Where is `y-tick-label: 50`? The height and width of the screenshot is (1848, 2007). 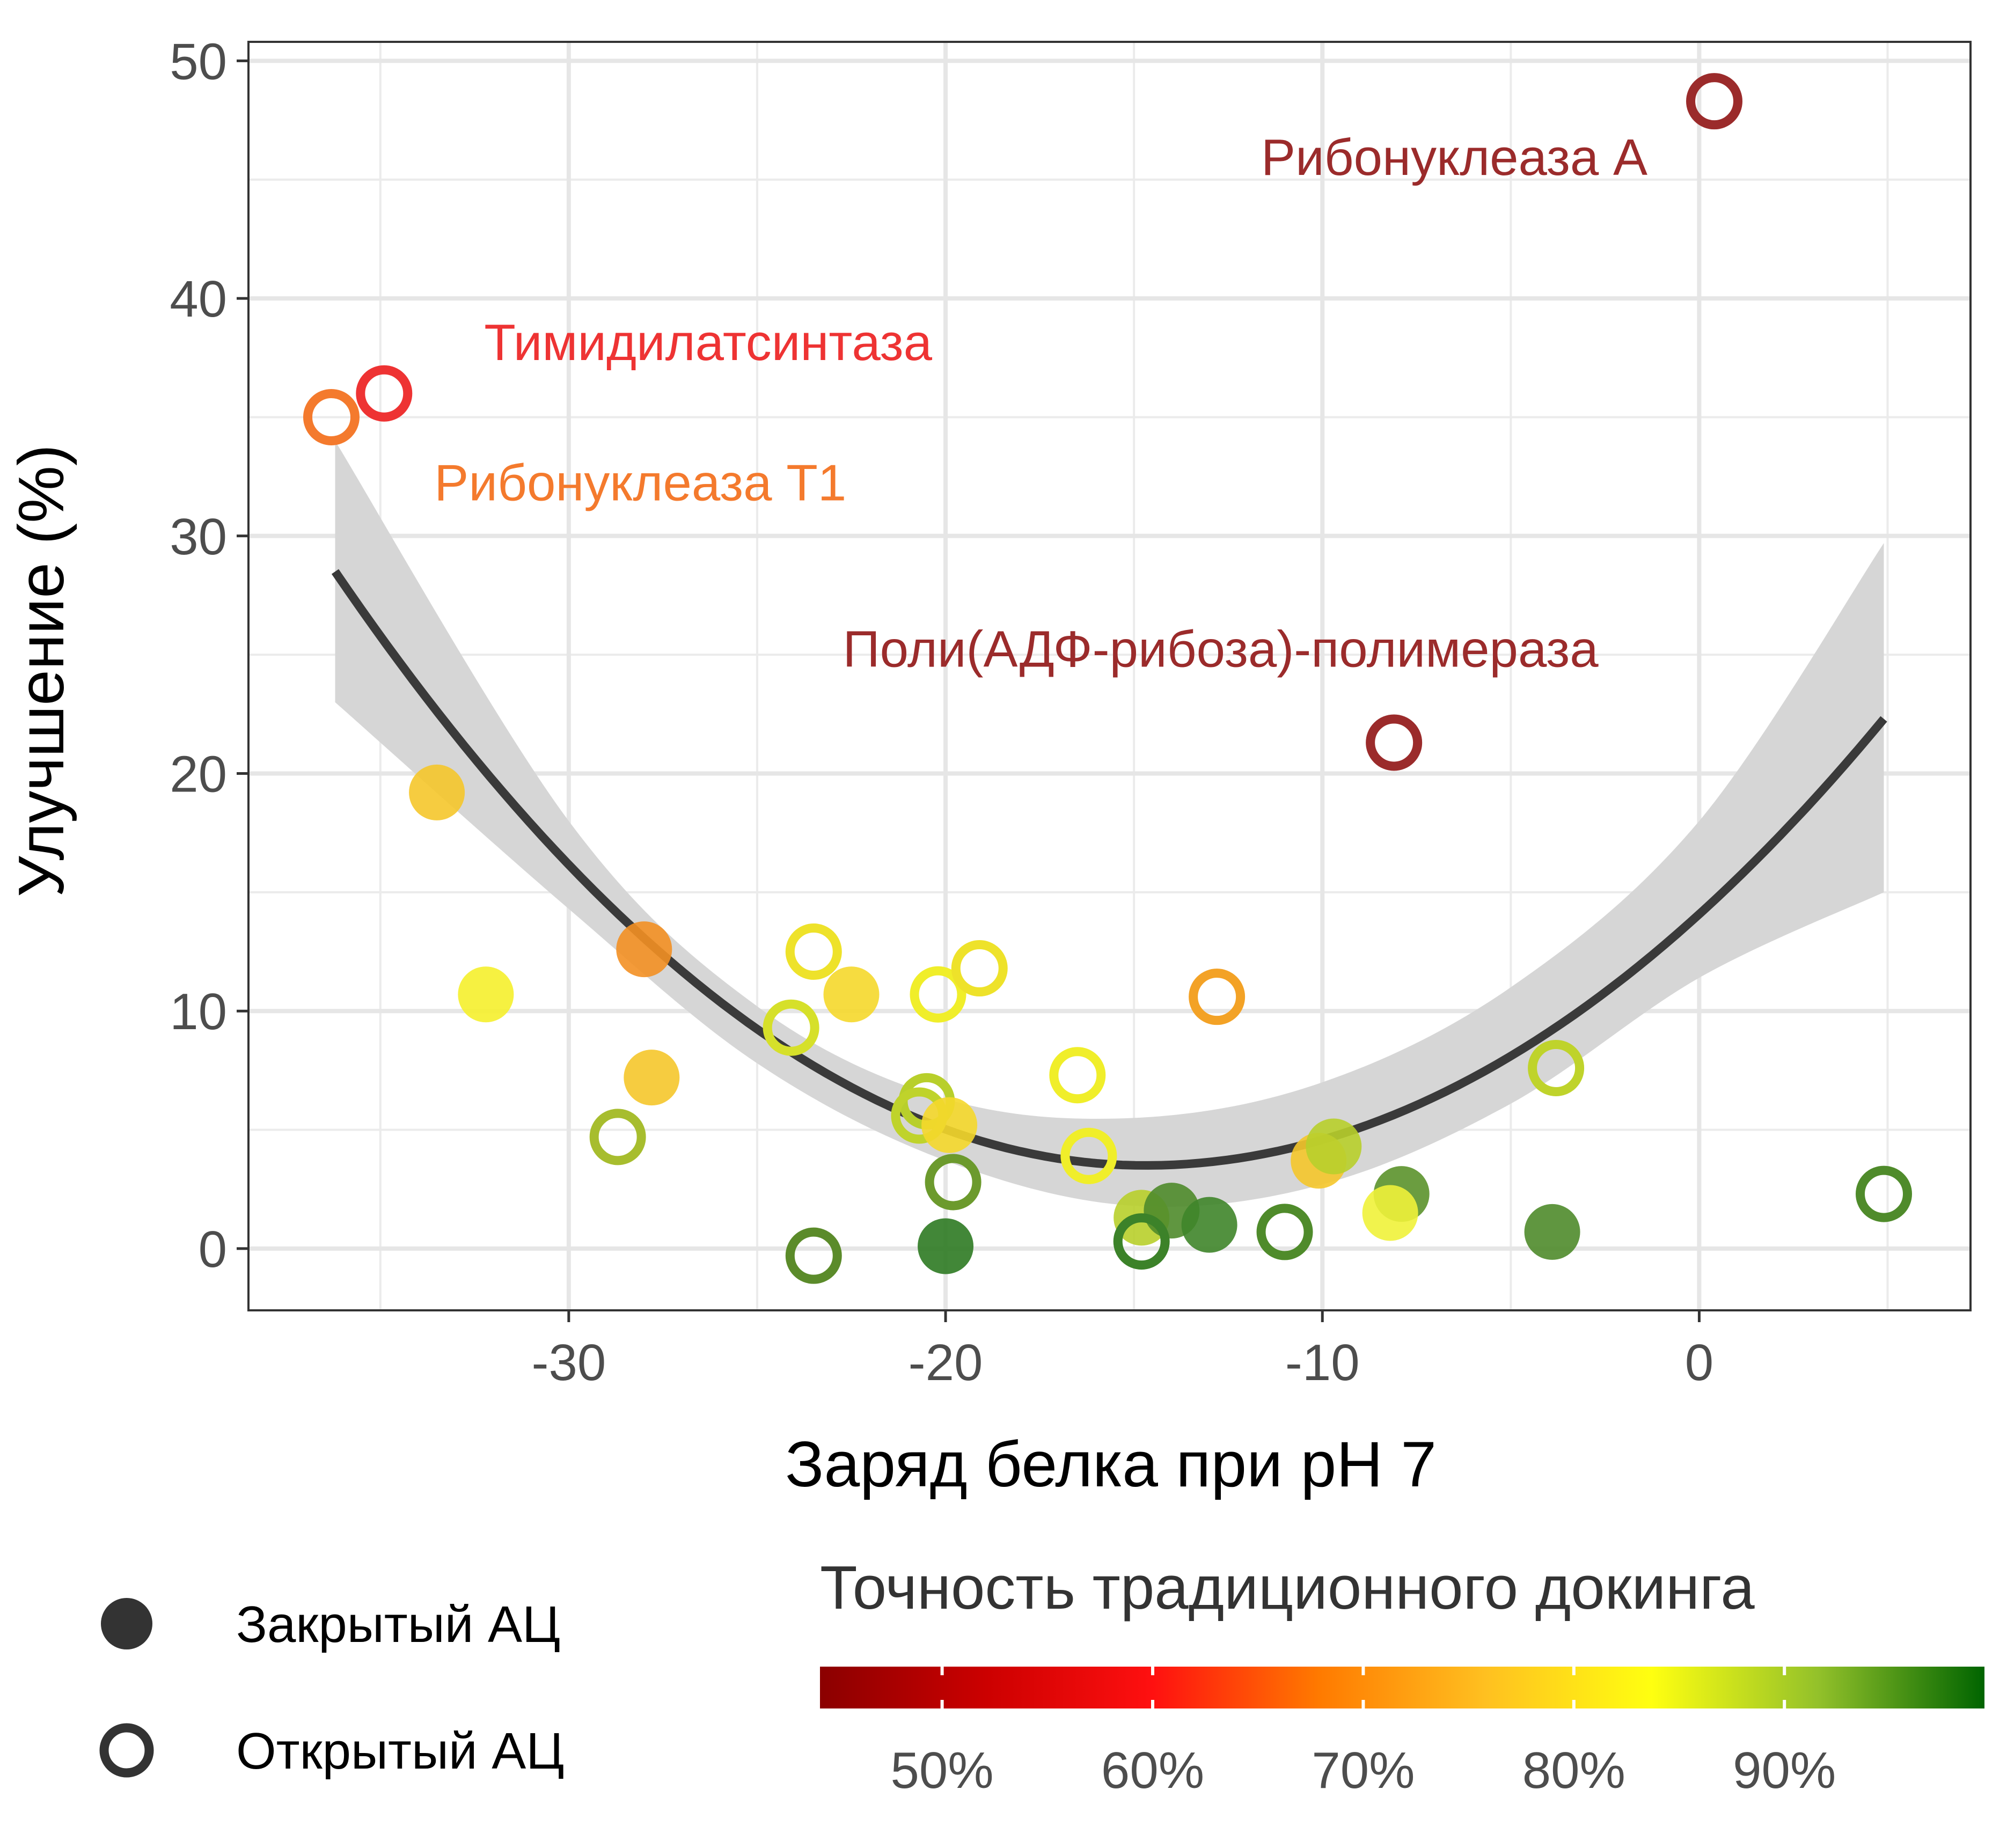
y-tick-label: 50 is located at coordinates (198, 61).